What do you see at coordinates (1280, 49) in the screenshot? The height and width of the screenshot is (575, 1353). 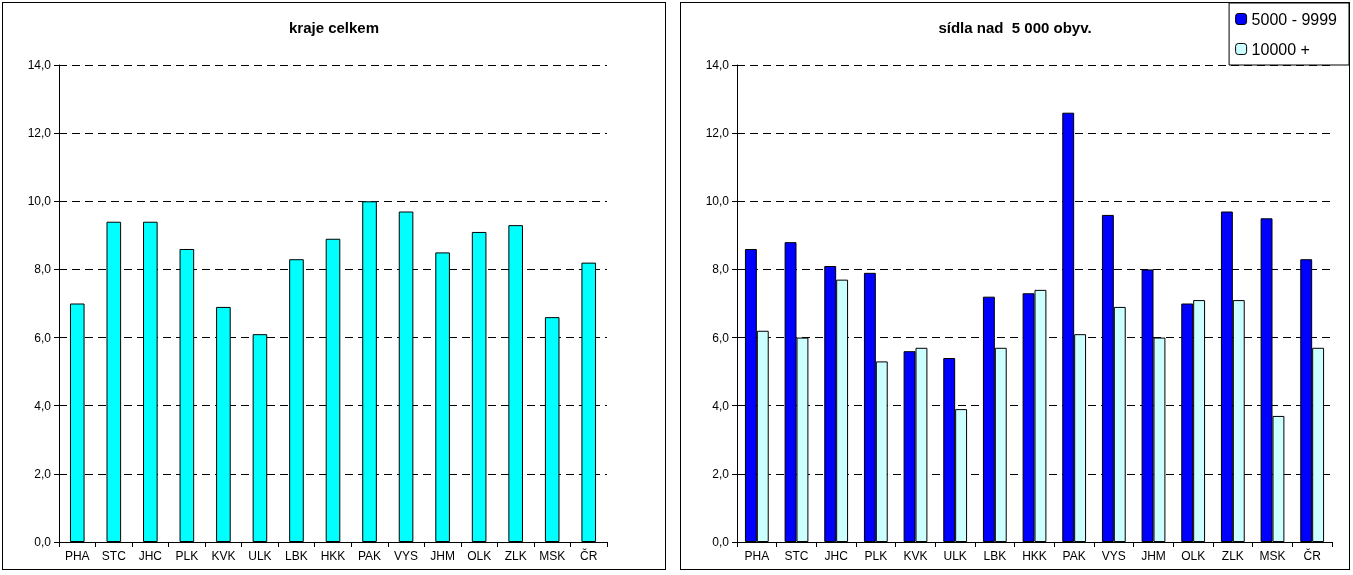 I see `legend-label: 10000 +` at bounding box center [1280, 49].